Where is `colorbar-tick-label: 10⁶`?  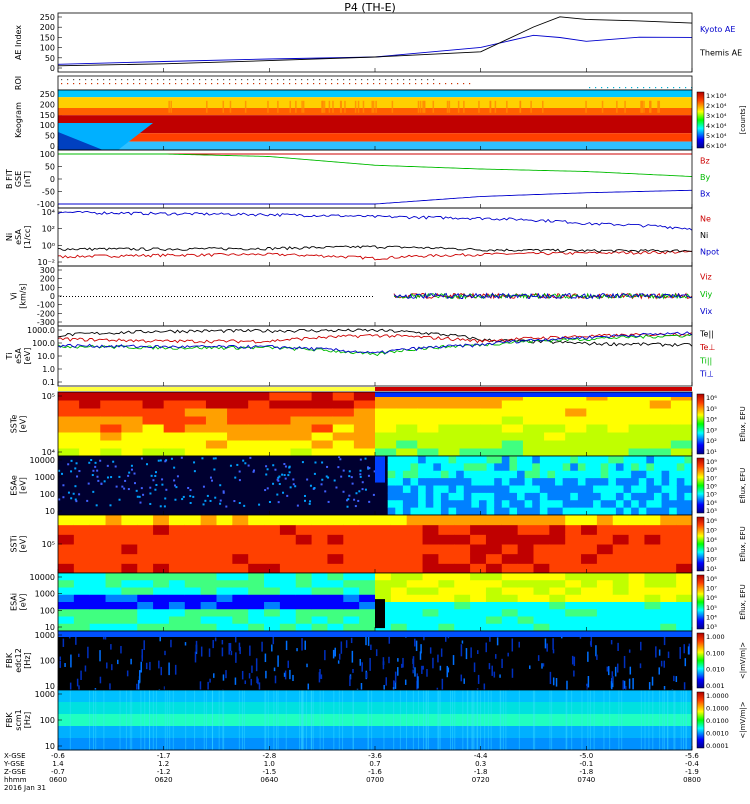
colorbar-tick-label: 10⁶ is located at coordinates (711, 487).